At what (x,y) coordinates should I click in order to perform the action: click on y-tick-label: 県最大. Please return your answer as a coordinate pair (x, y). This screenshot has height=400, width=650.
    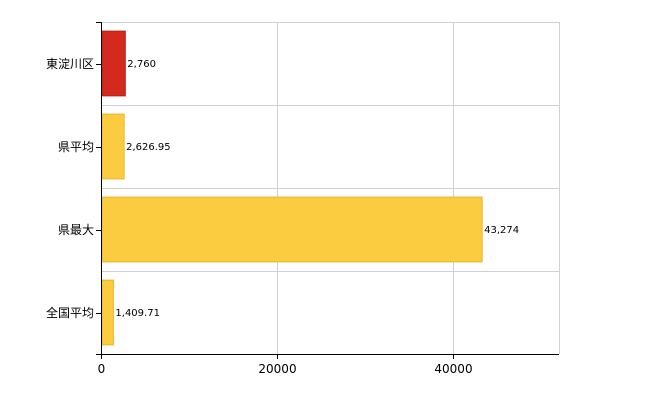
    Looking at the image, I should click on (76, 230).